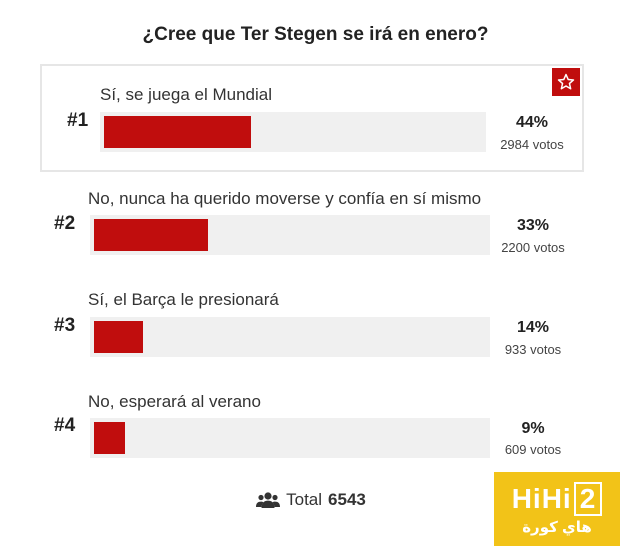 The width and height of the screenshot is (631, 557). I want to click on option-label: No, esperará al verano, so click(174, 401).